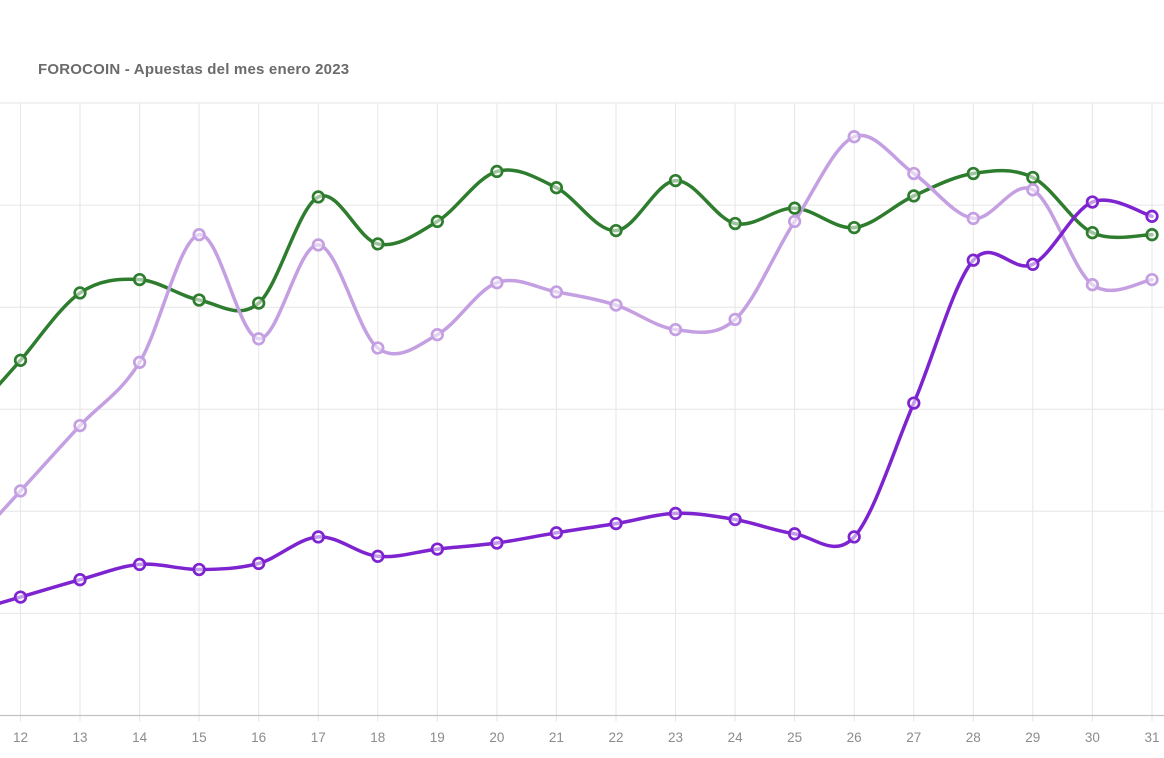 The width and height of the screenshot is (1164, 758). I want to click on x-tick-label: 15, so click(199, 737).